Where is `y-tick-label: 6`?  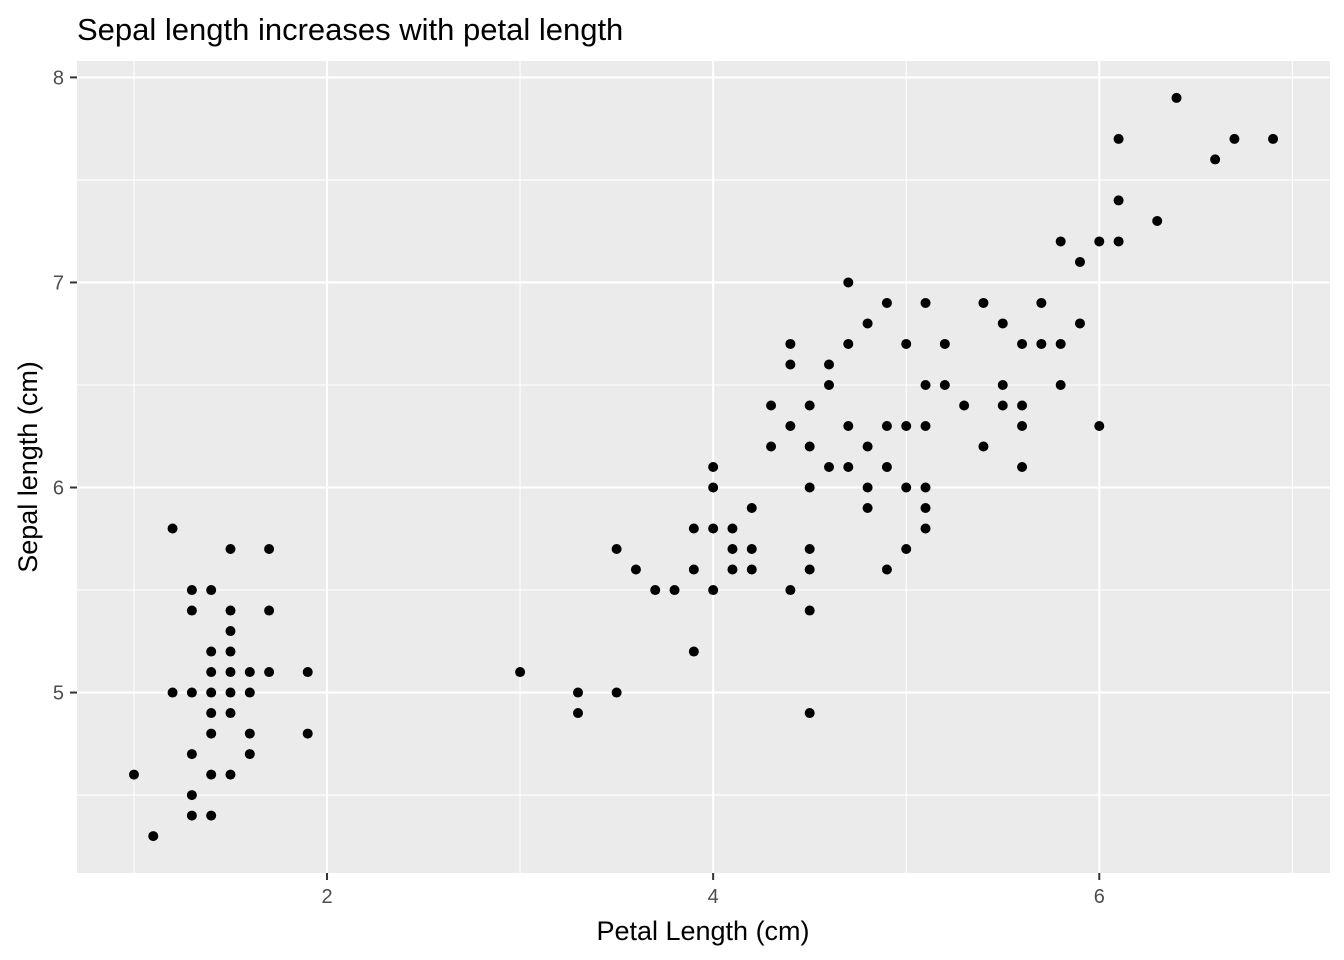 y-tick-label: 6 is located at coordinates (58, 489).